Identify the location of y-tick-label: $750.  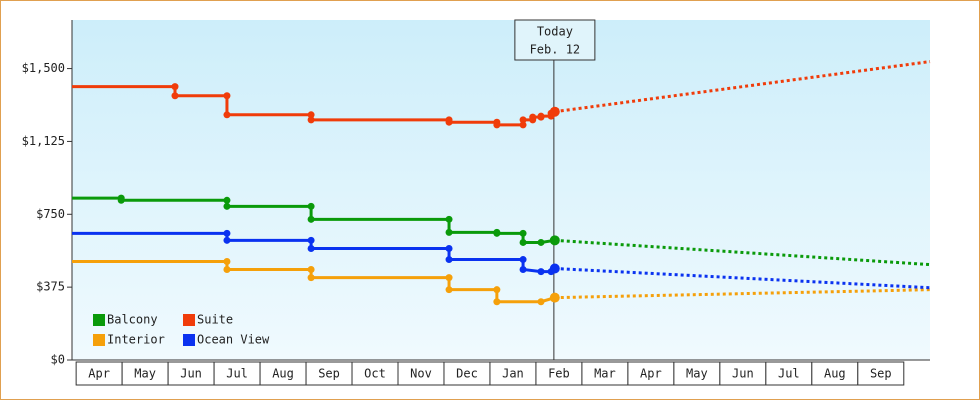
(50, 214).